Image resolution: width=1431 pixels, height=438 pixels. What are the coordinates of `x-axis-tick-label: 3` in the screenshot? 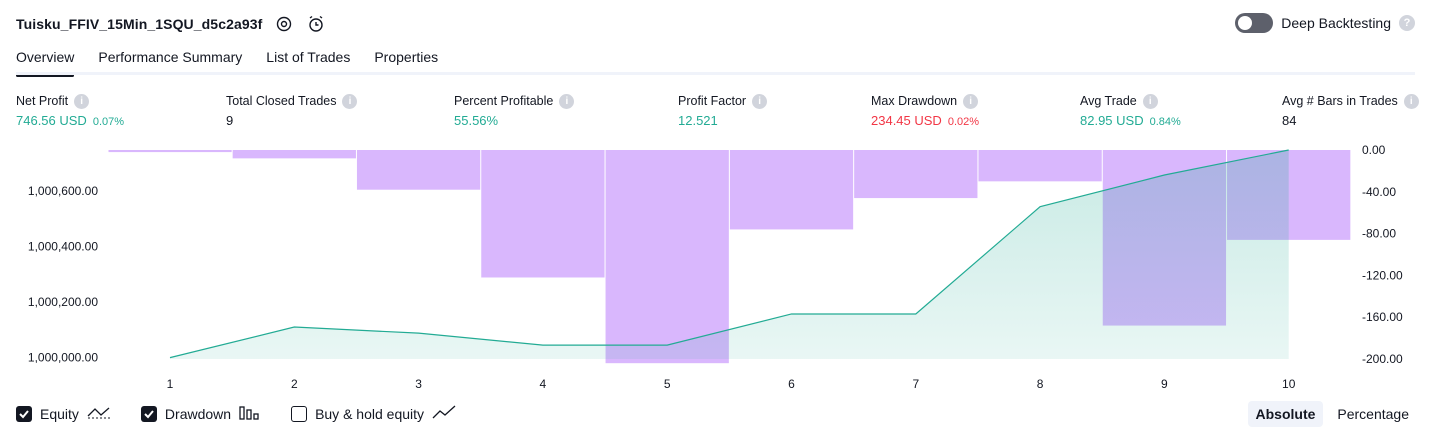 It's located at (418, 384).